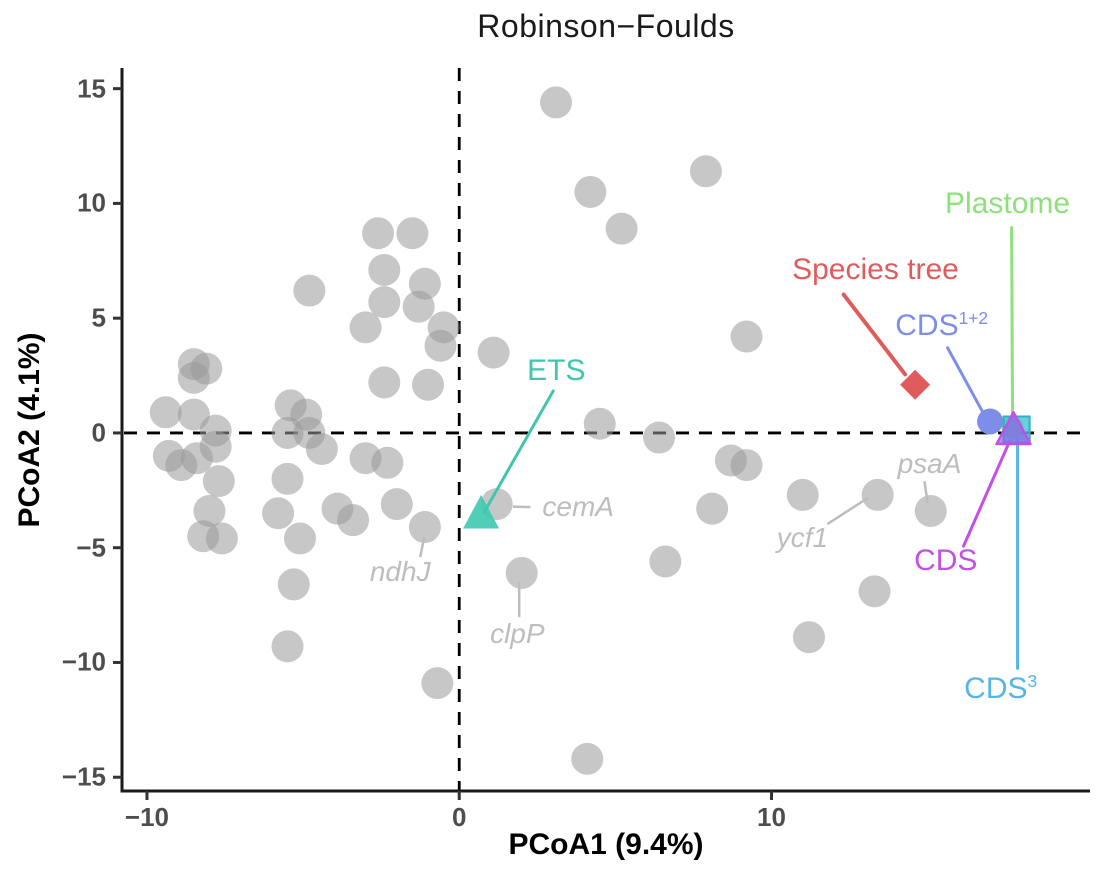 Image resolution: width=1096 pixels, height=880 pixels. I want to click on leader-line-psaA, so click(926, 492).